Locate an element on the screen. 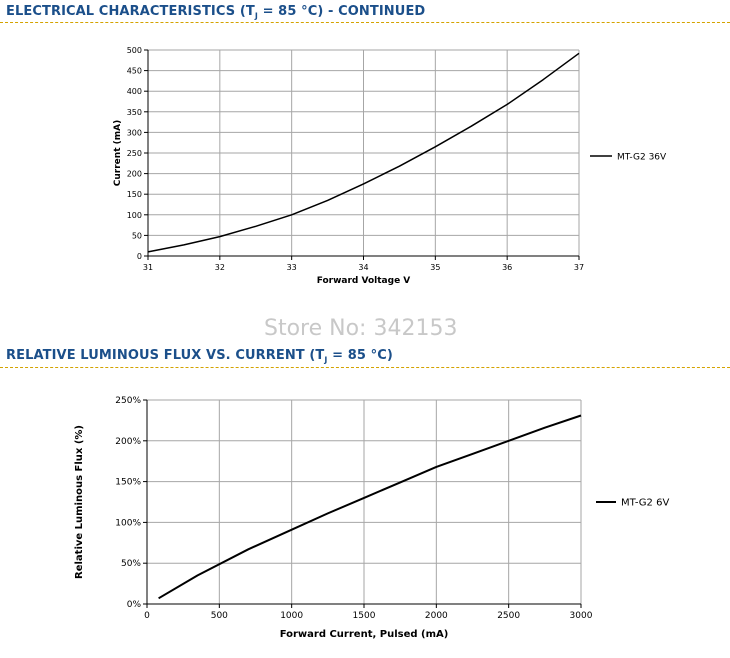  y-tick-label: 50 is located at coordinates (137, 235).